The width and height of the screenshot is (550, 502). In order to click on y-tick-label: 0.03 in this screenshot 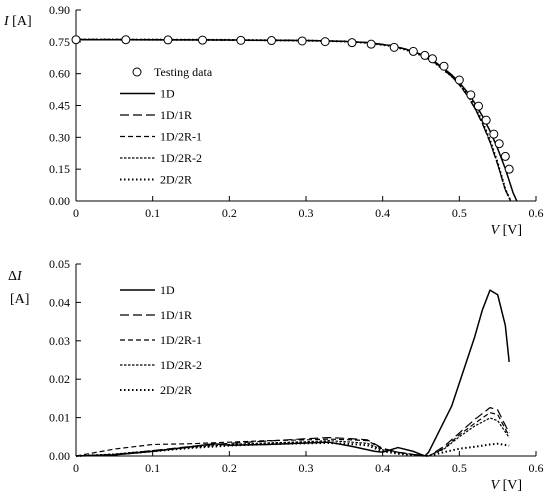, I will do `click(59, 341)`.